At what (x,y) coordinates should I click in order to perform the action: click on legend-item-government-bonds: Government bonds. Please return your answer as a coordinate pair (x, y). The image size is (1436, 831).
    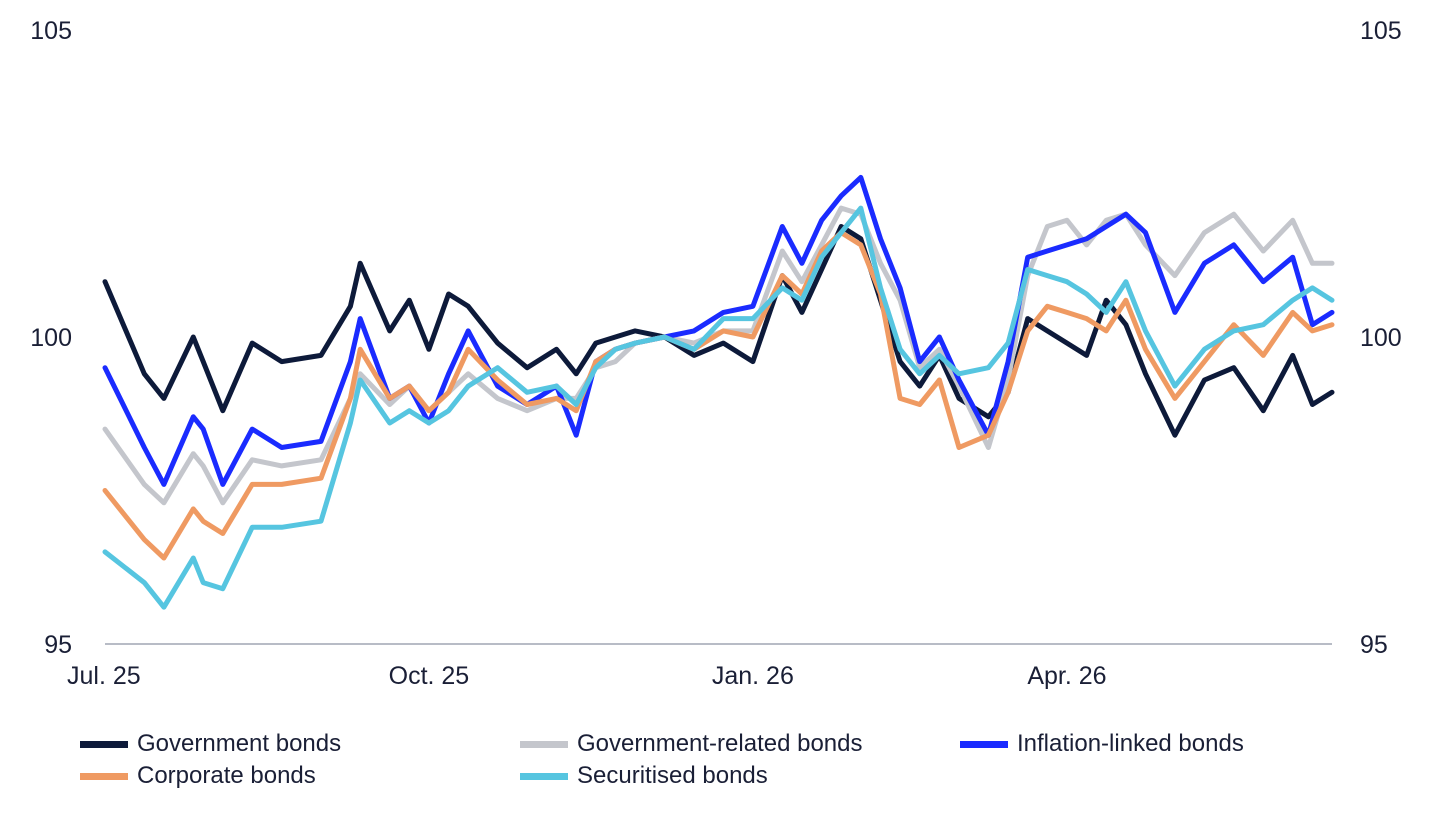
    Looking at the image, I should click on (210, 744).